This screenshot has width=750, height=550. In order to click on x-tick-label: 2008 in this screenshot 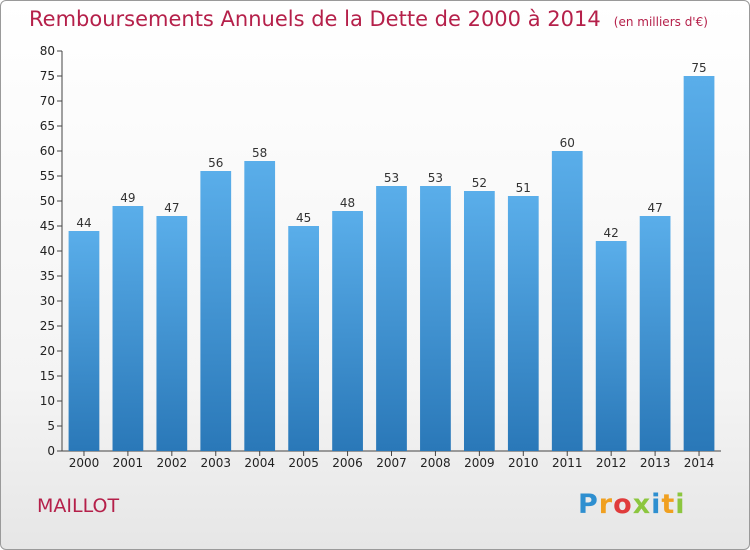, I will do `click(435, 463)`.